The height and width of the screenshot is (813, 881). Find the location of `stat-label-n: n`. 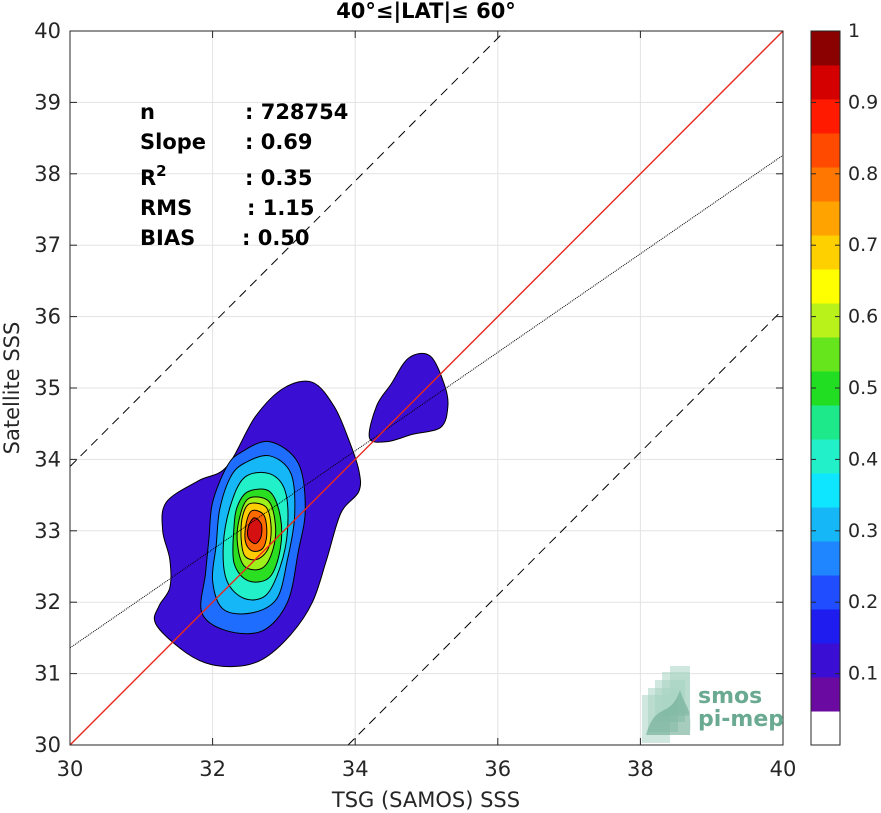

stat-label-n: n is located at coordinates (147, 112).